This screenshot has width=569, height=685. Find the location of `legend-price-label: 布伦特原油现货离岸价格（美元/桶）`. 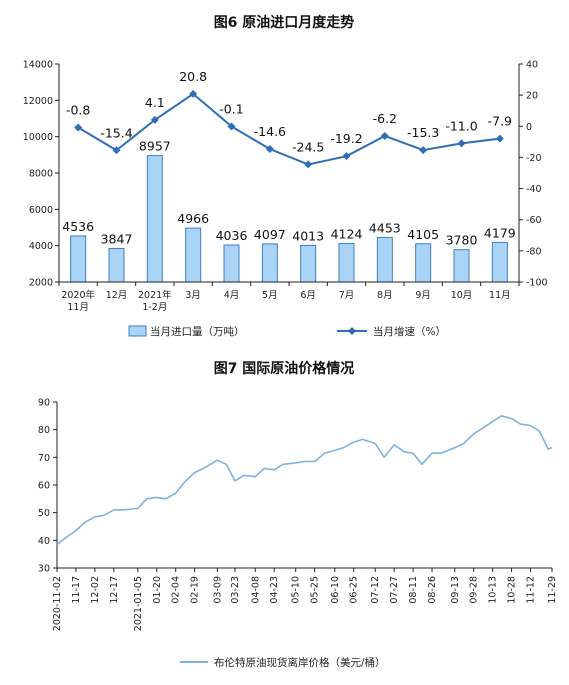

legend-price-label: 布伦特原油现货离岸价格（美元/桶） is located at coordinates (300, 662).